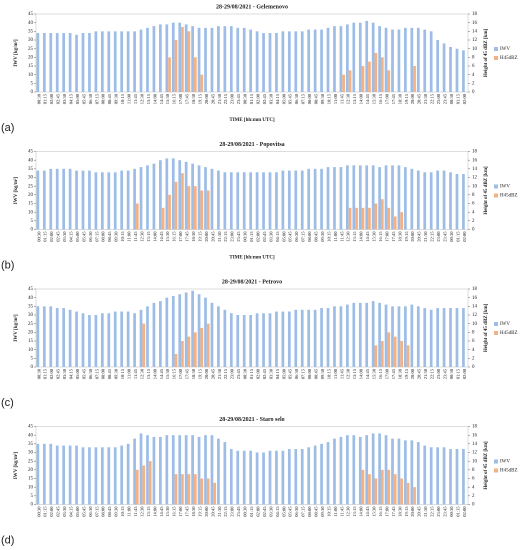  What do you see at coordinates (348, 511) in the screenshot?
I see `x-tick-label: 12:30` at bounding box center [348, 511].